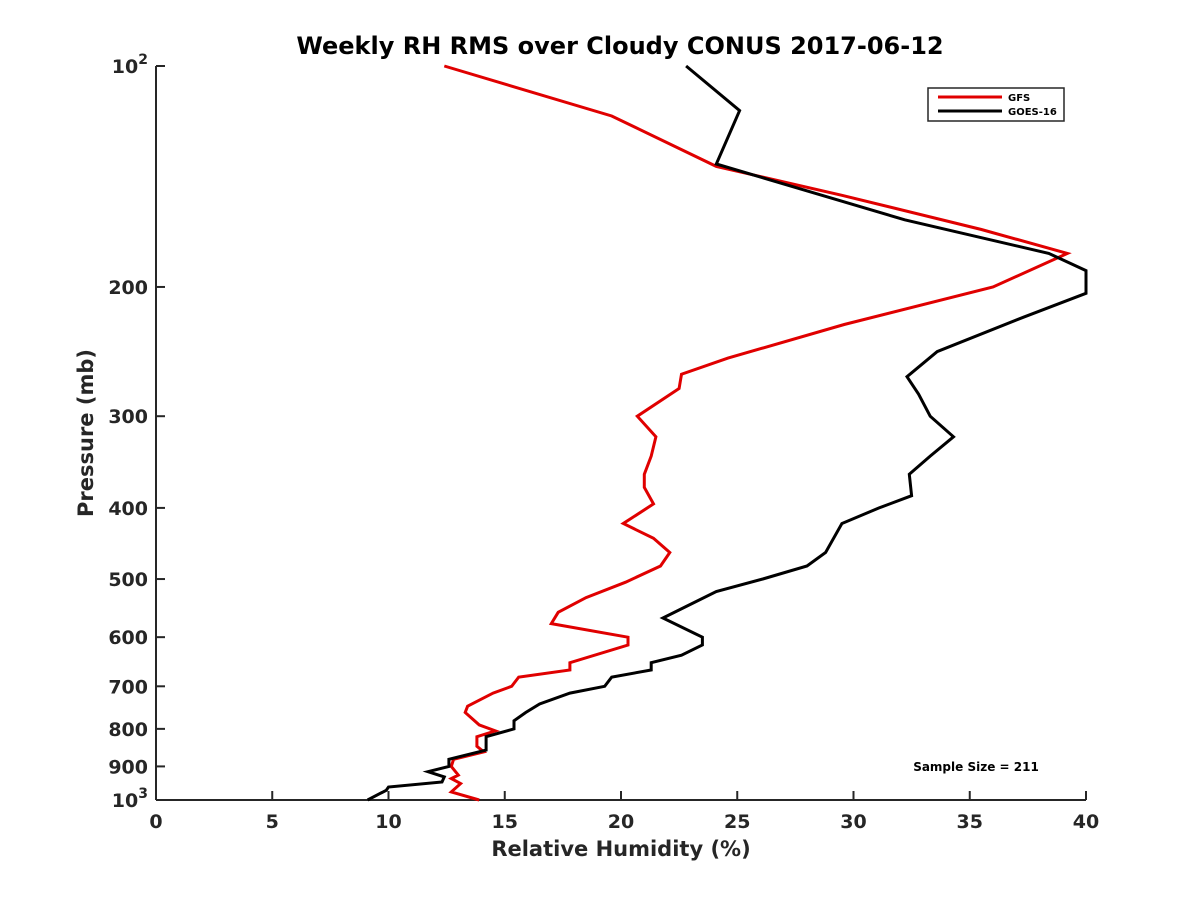 The width and height of the screenshot is (1200, 900). I want to click on legend-label: GFS, so click(1019, 98).